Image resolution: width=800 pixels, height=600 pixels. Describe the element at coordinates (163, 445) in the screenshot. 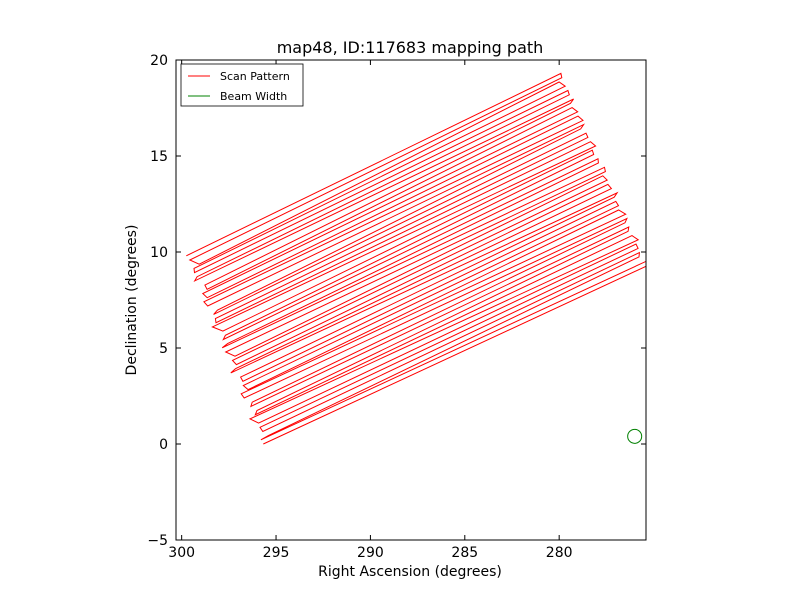

I see `y-tick-label: 0` at that location.